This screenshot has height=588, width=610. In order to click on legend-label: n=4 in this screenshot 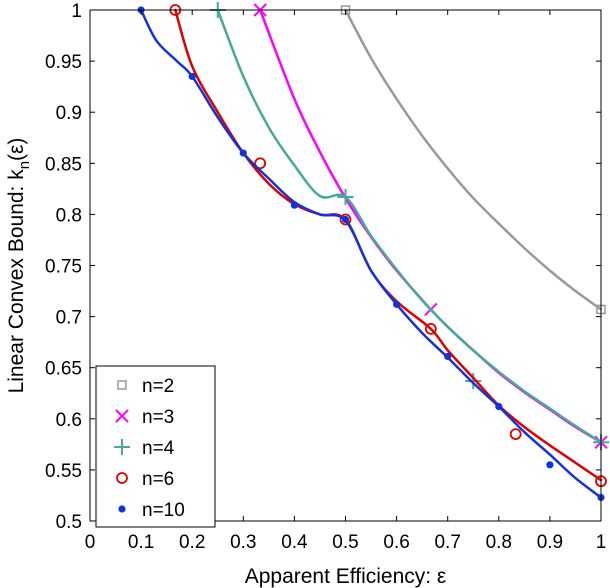, I will do `click(158, 448)`.